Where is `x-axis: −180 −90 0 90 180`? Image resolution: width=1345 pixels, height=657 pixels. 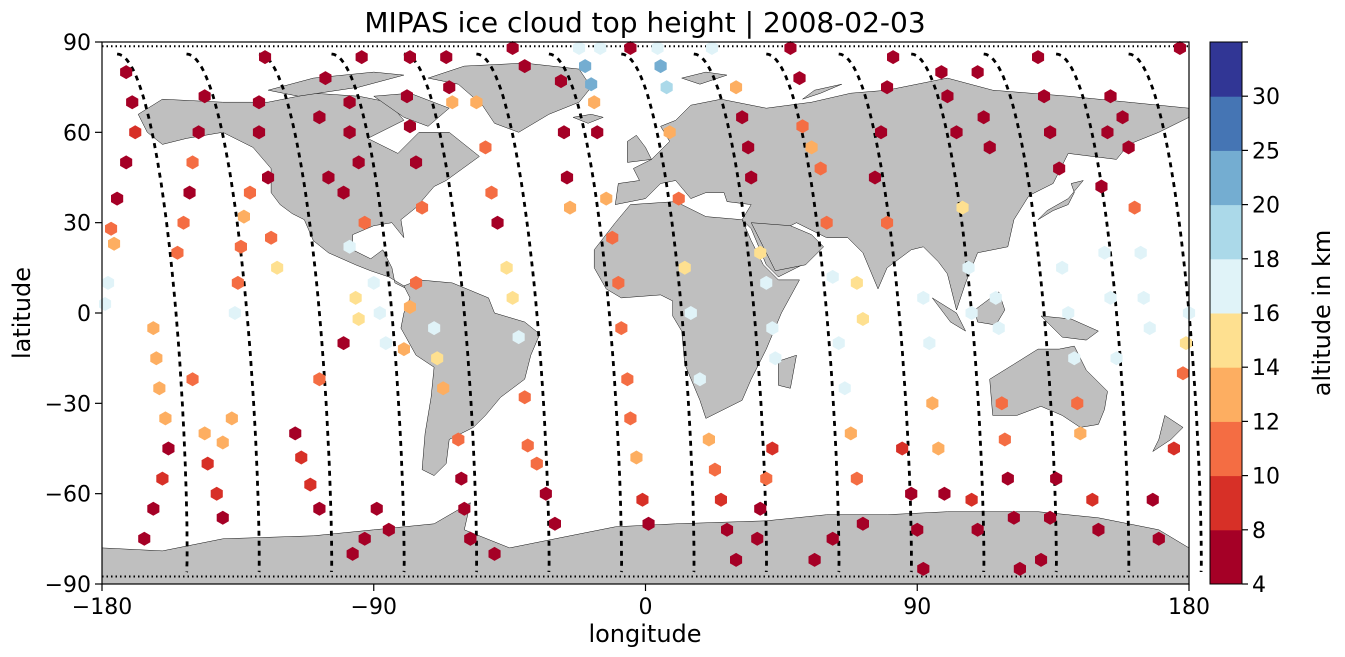 x-axis: −180 −90 0 90 180 is located at coordinates (641, 602).